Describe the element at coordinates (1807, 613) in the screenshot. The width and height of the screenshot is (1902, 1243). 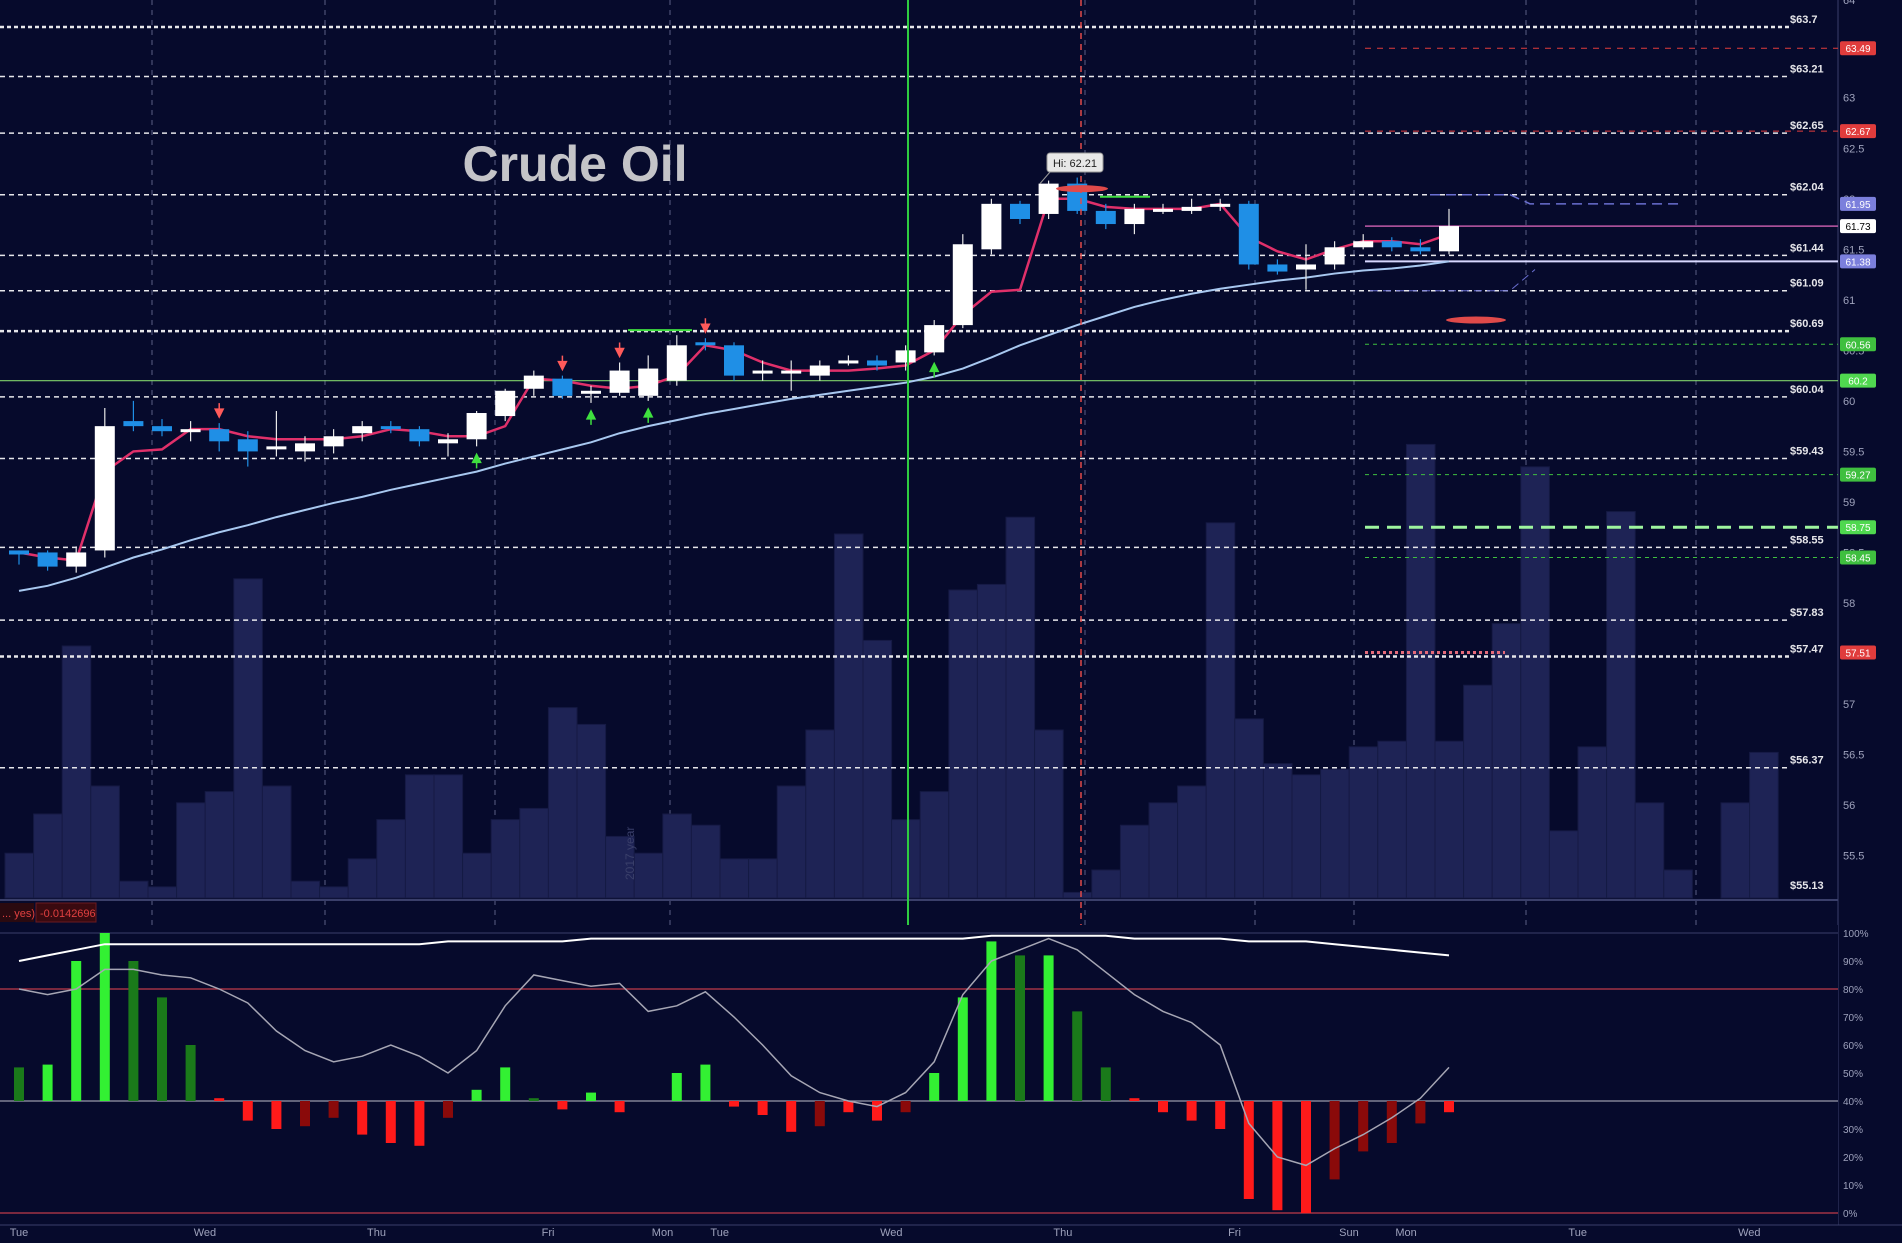
I see `level-label-10: $57.83` at that location.